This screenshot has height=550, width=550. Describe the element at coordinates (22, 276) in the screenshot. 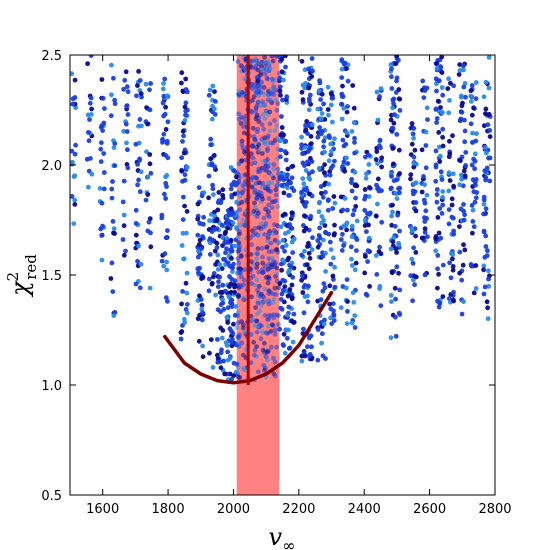

I see `y-axis-label: χ2red` at that location.